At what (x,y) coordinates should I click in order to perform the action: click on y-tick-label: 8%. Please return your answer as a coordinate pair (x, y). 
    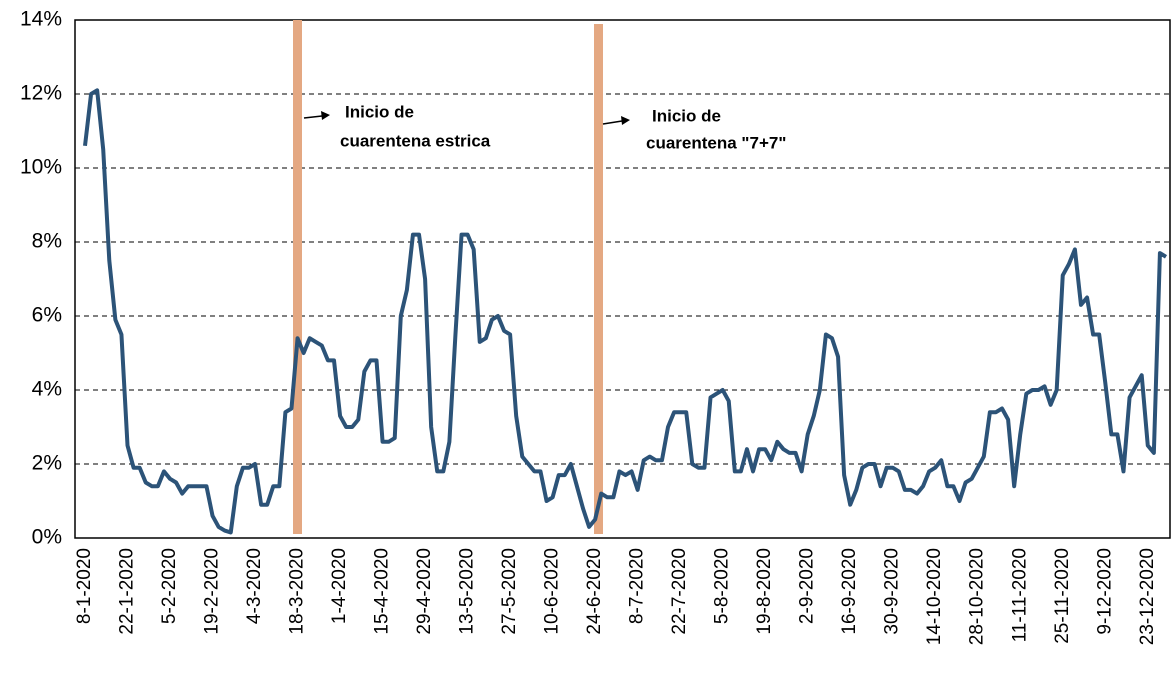
    Looking at the image, I should click on (47, 241).